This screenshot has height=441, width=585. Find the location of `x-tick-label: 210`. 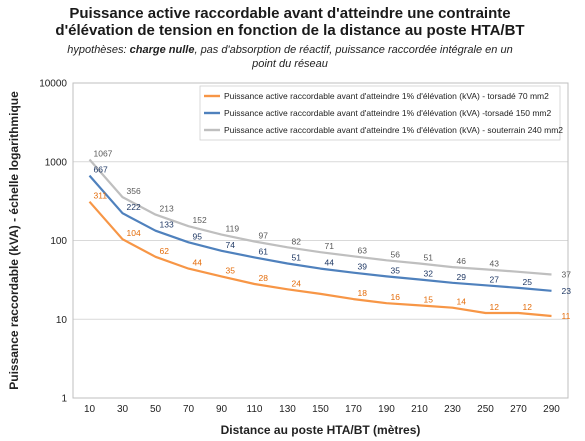

x-tick-label: 210 is located at coordinates (419, 409).